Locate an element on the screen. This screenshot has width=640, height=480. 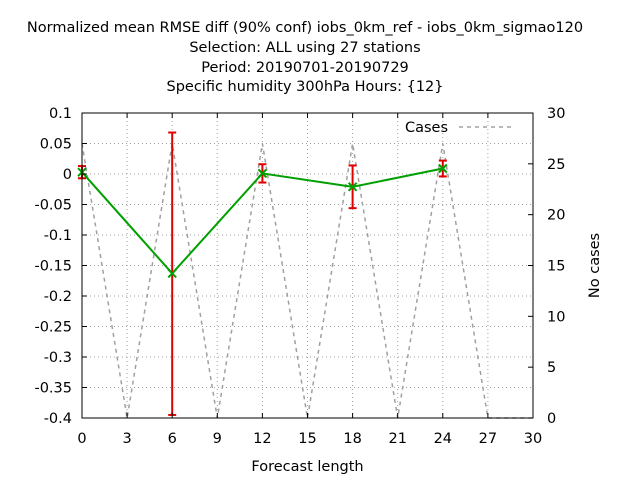
x-tick-label: 12 is located at coordinates (262, 439).